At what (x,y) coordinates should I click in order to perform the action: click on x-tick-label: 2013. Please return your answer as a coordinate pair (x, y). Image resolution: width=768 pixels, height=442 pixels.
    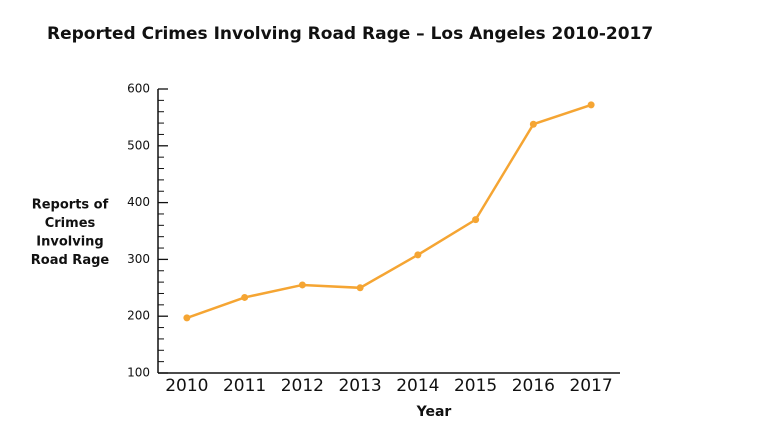
    Looking at the image, I should click on (359, 386).